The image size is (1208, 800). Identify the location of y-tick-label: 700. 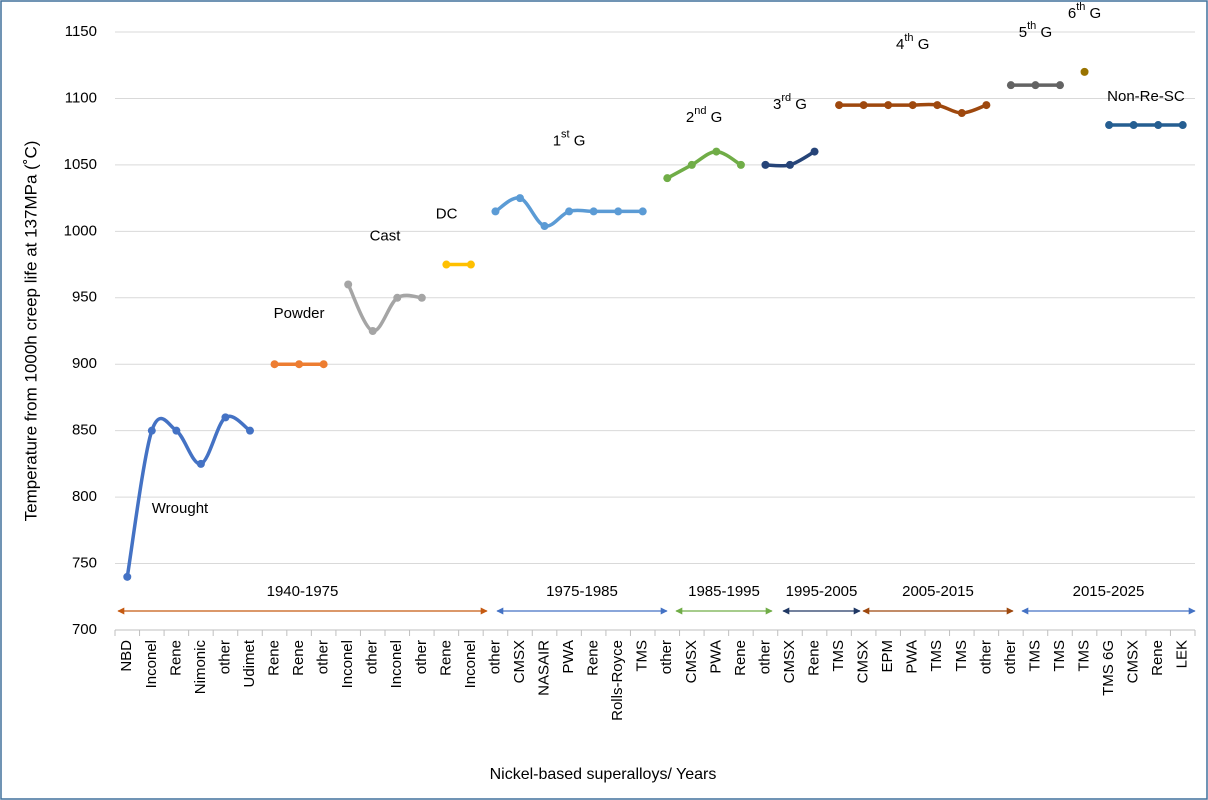
(84, 629).